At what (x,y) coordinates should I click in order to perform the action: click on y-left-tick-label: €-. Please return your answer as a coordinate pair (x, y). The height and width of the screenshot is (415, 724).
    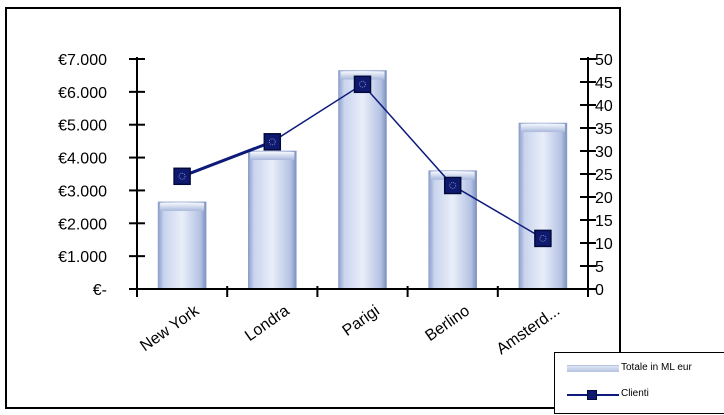
    Looking at the image, I should click on (100, 290).